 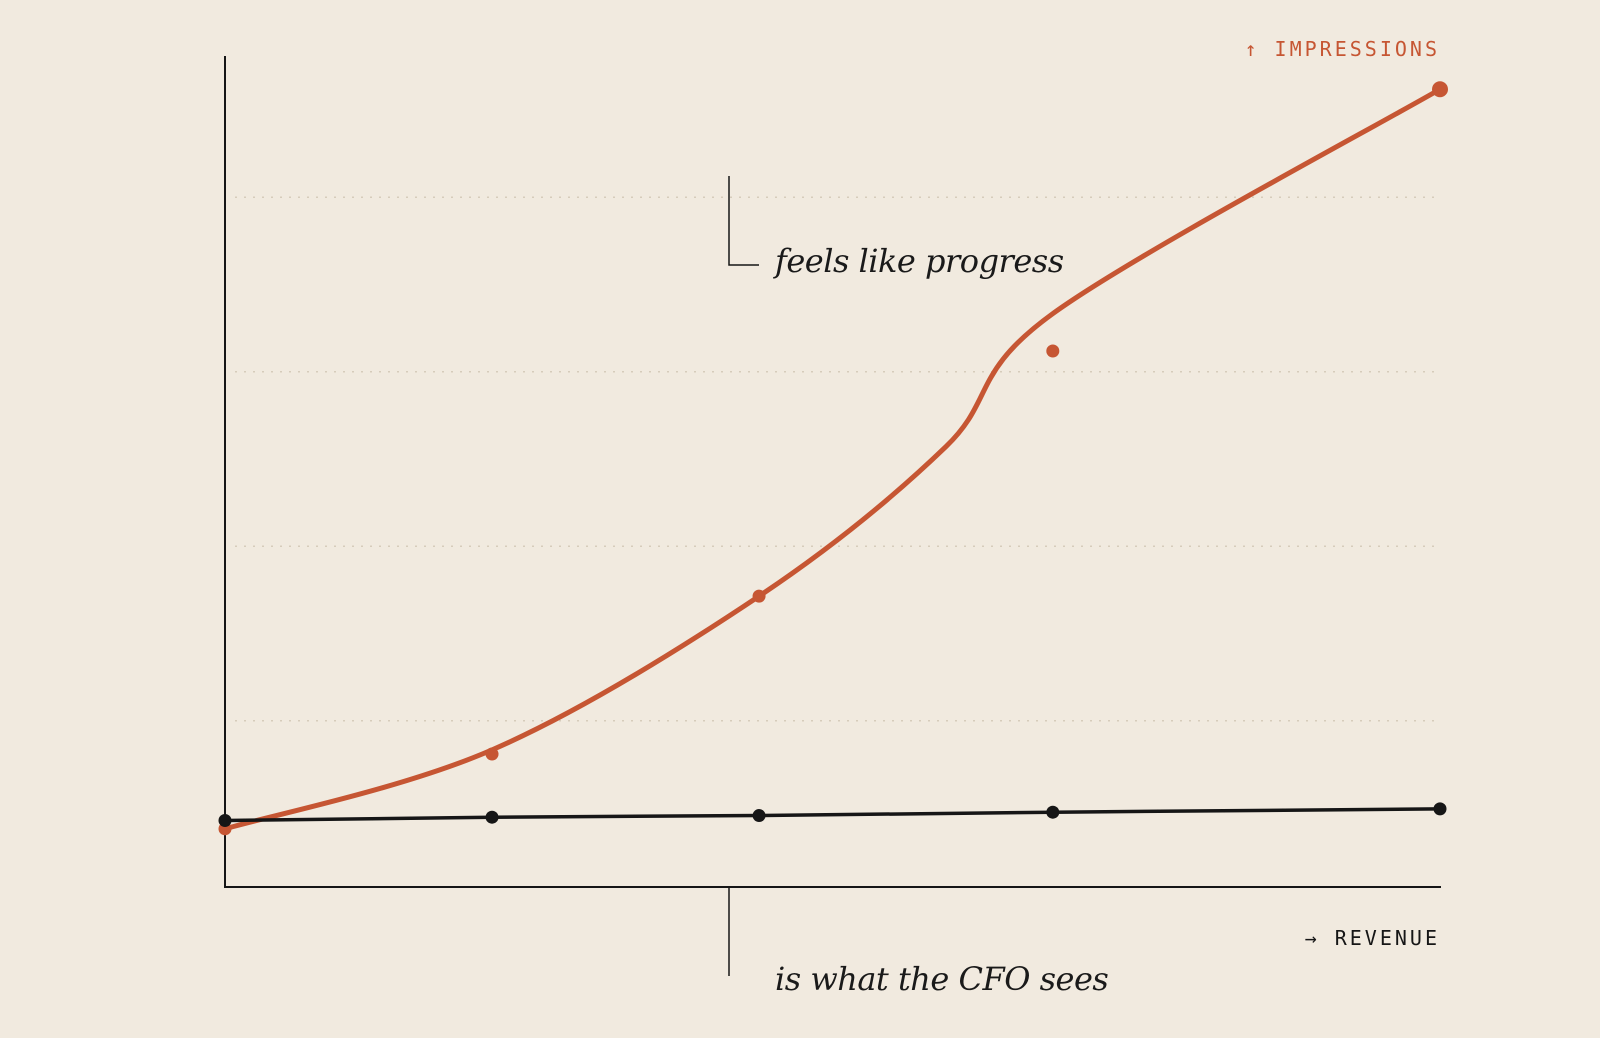 I want to click on y-axis-label: ↑ IMPRESSIONS, so click(x=1342, y=49).